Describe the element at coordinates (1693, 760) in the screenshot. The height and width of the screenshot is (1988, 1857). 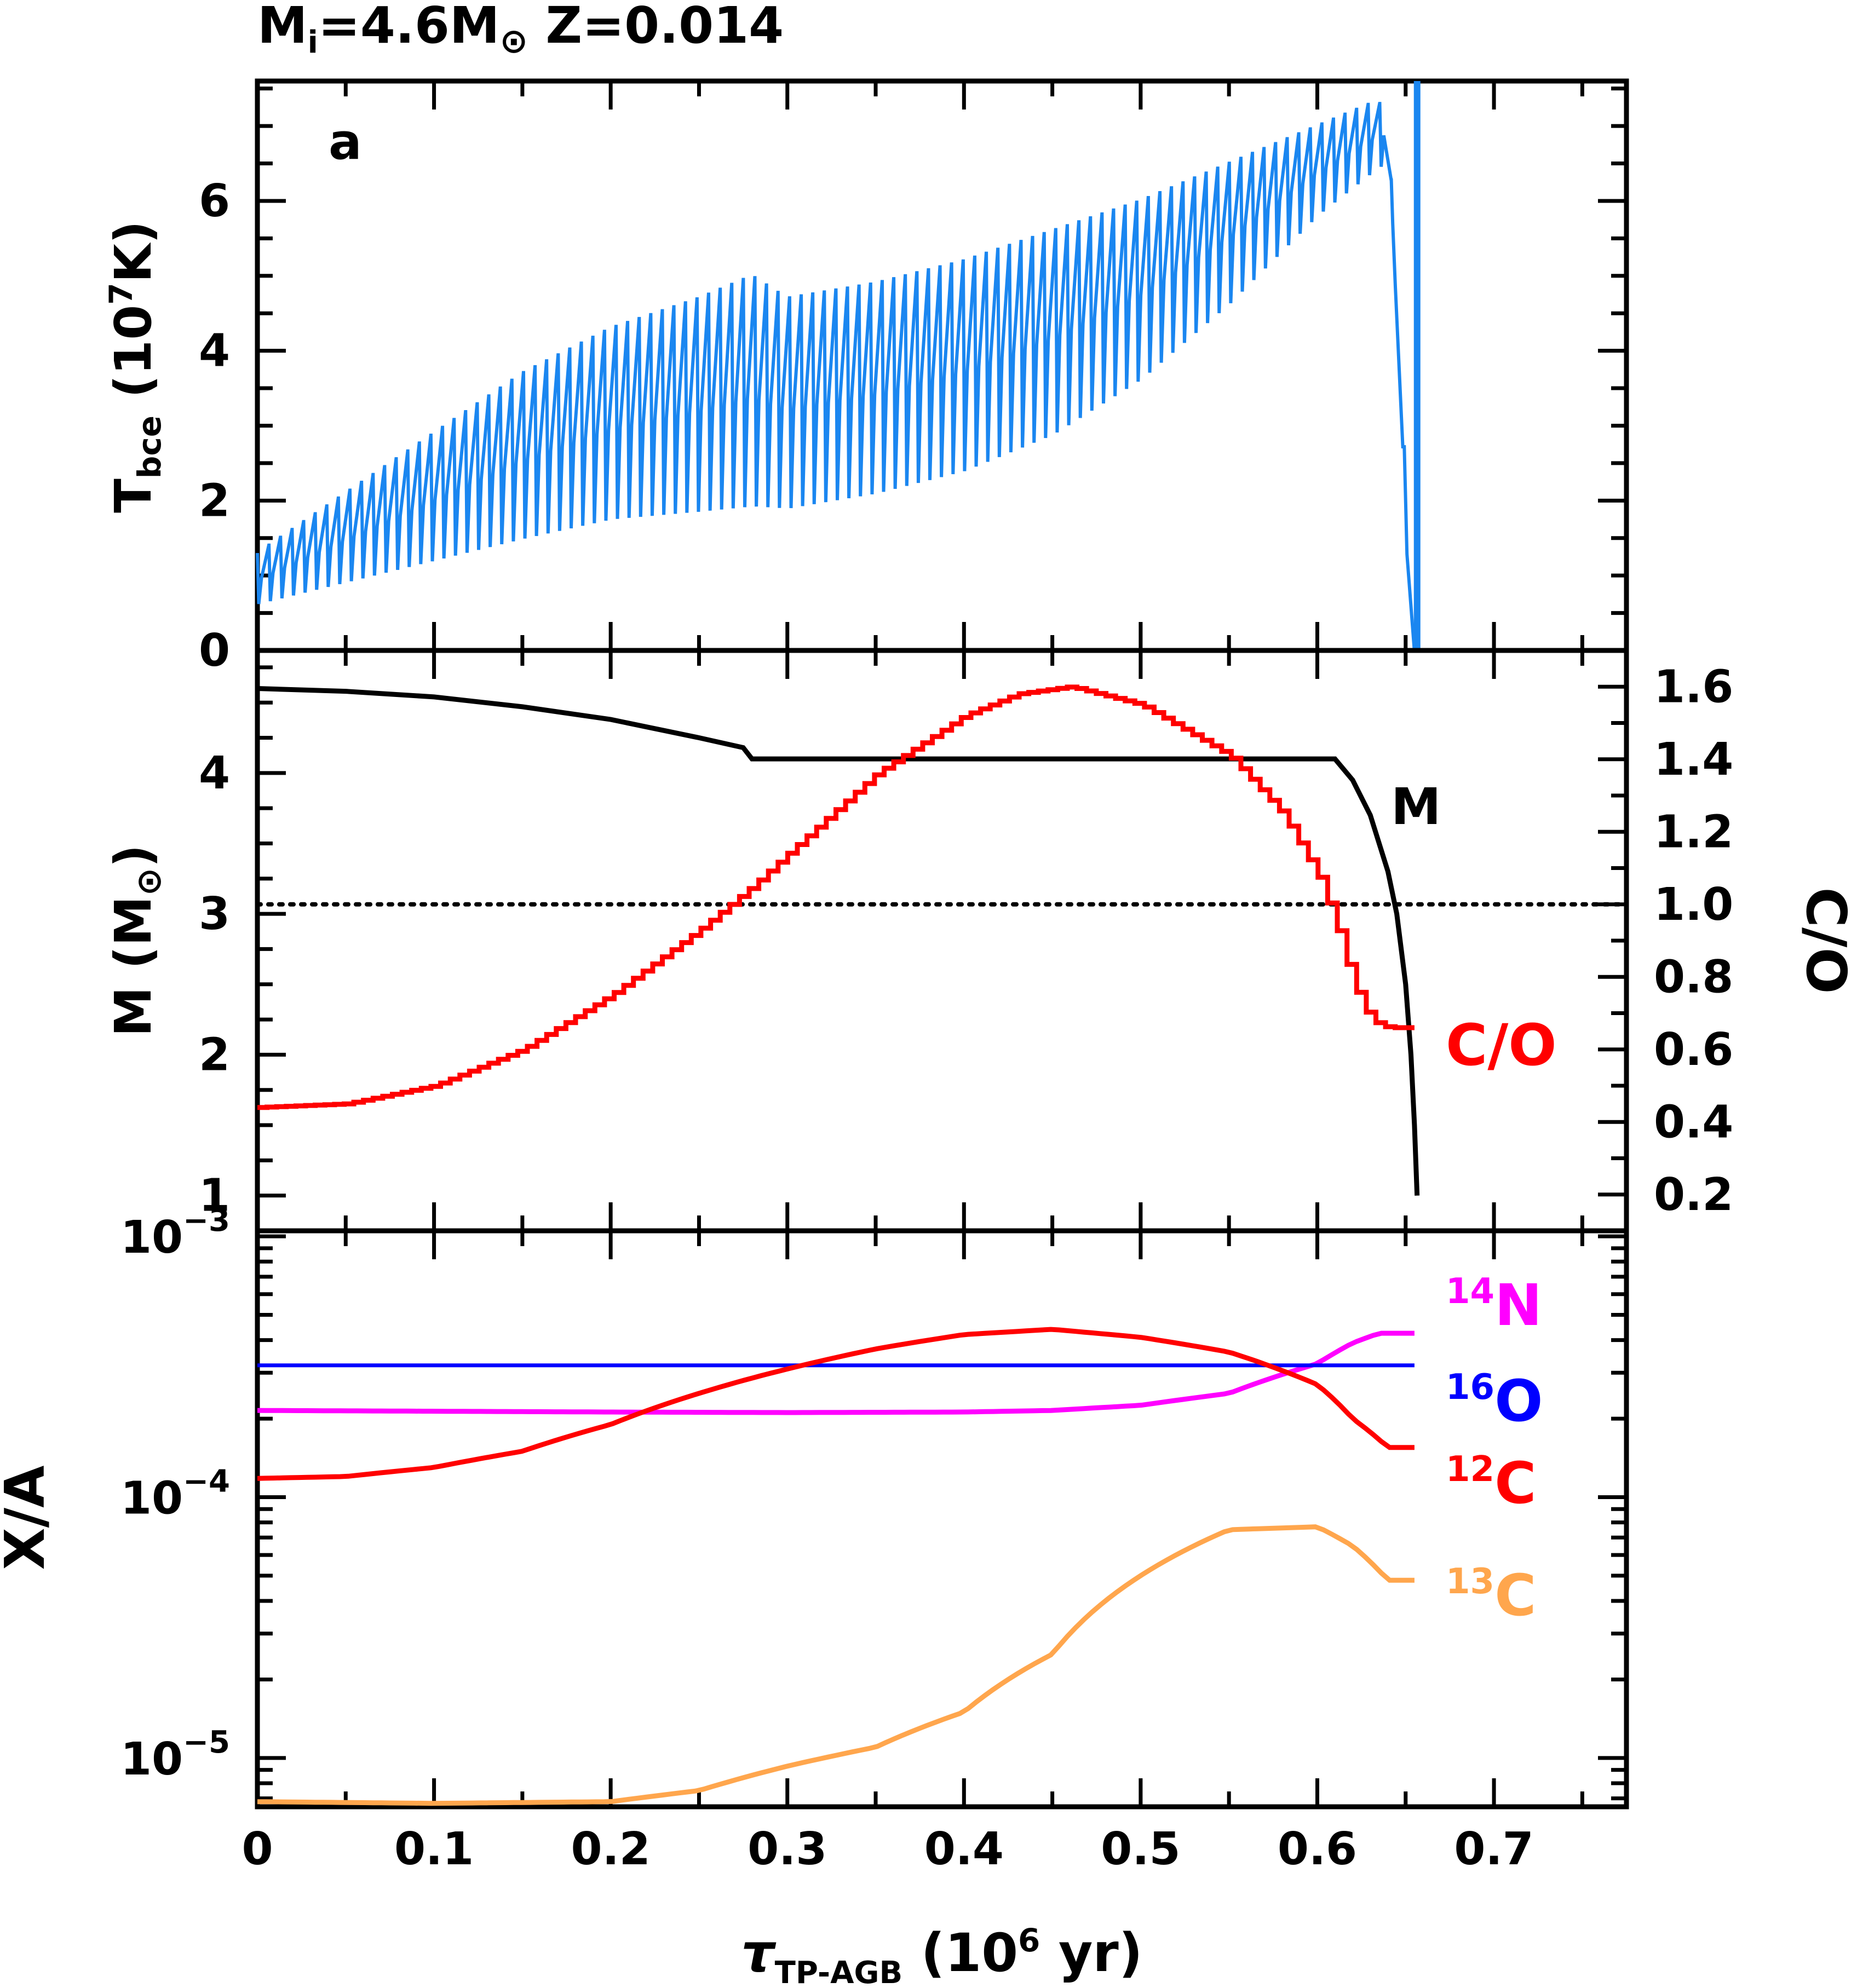
I see `y-tick-label-right: 1.4` at that location.